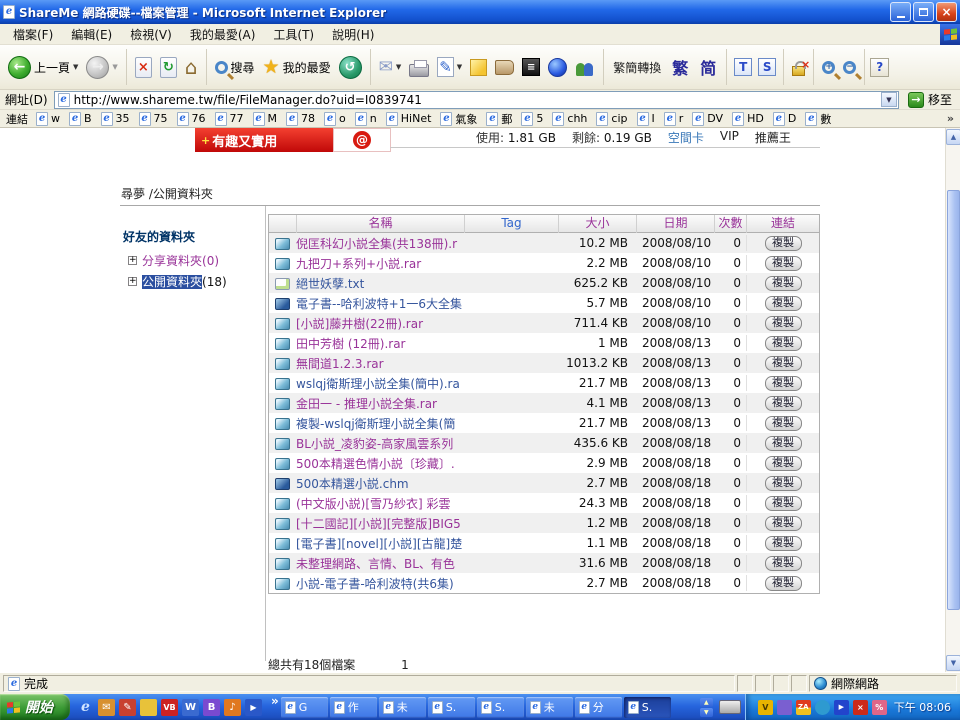  I want to click on header-count: 次數, so click(730, 224).